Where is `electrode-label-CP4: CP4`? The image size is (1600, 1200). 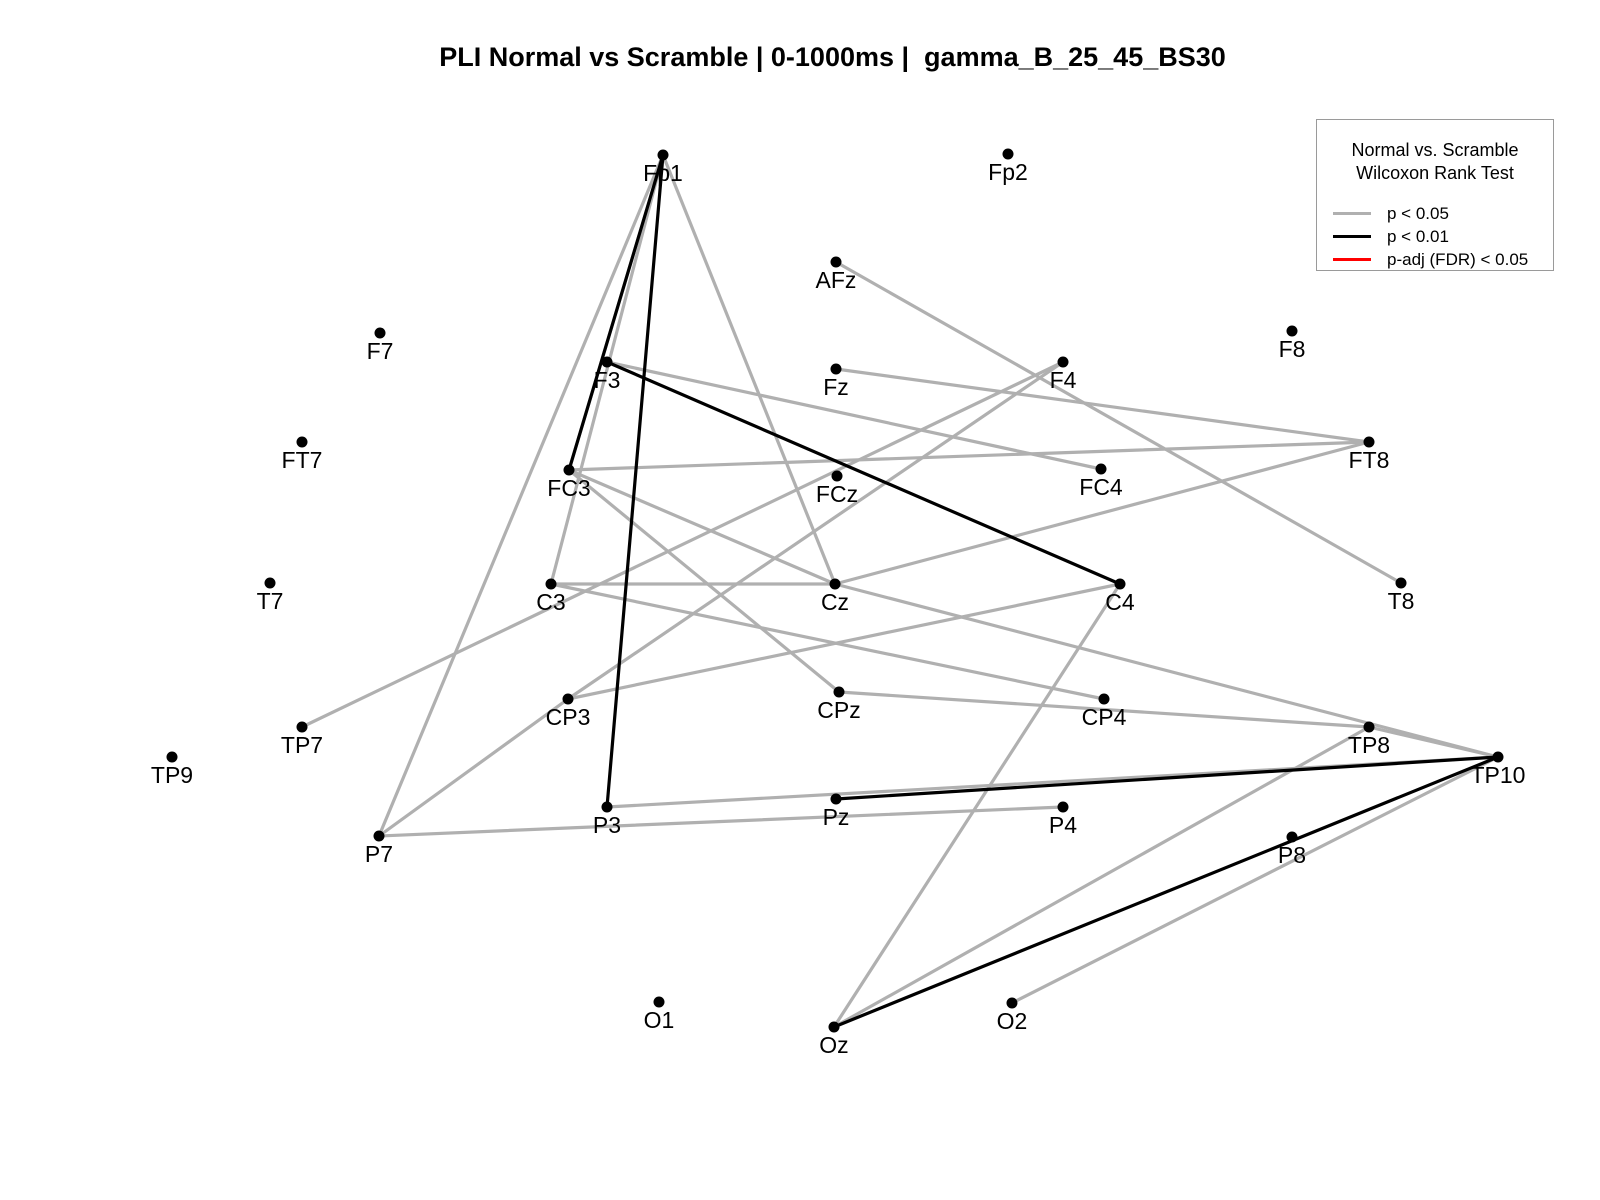 electrode-label-CP4: CP4 is located at coordinates (1104, 717).